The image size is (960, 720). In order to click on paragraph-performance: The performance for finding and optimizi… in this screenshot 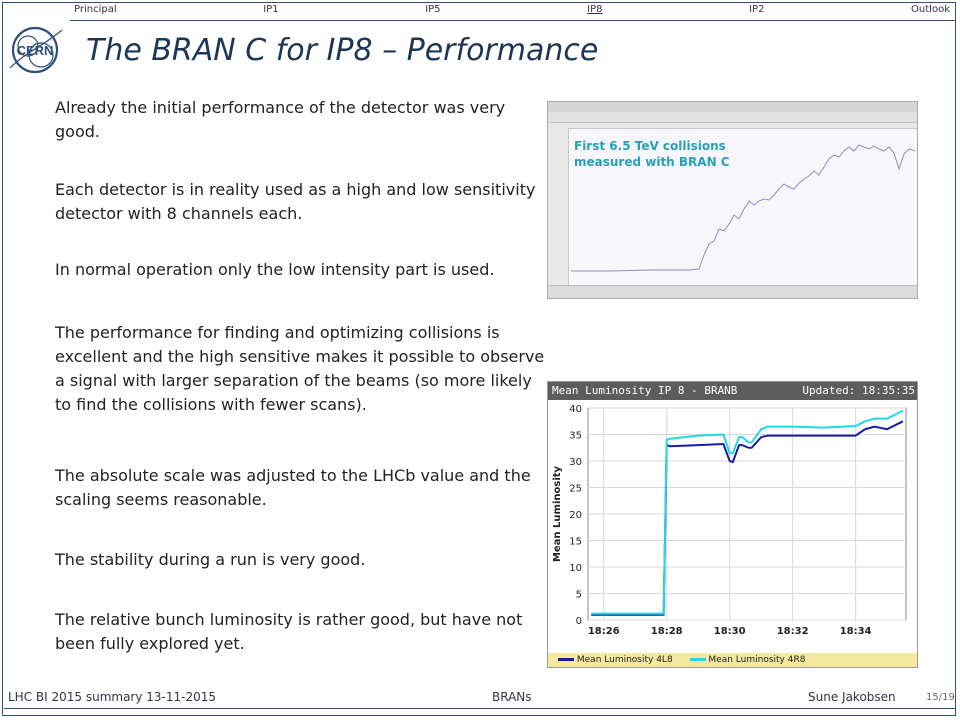, I will do `click(300, 368)`.